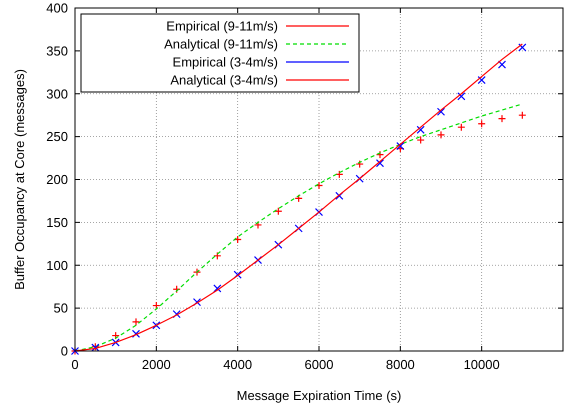 The image size is (570, 406). I want to click on y-tick-label: 400, so click(57, 8).